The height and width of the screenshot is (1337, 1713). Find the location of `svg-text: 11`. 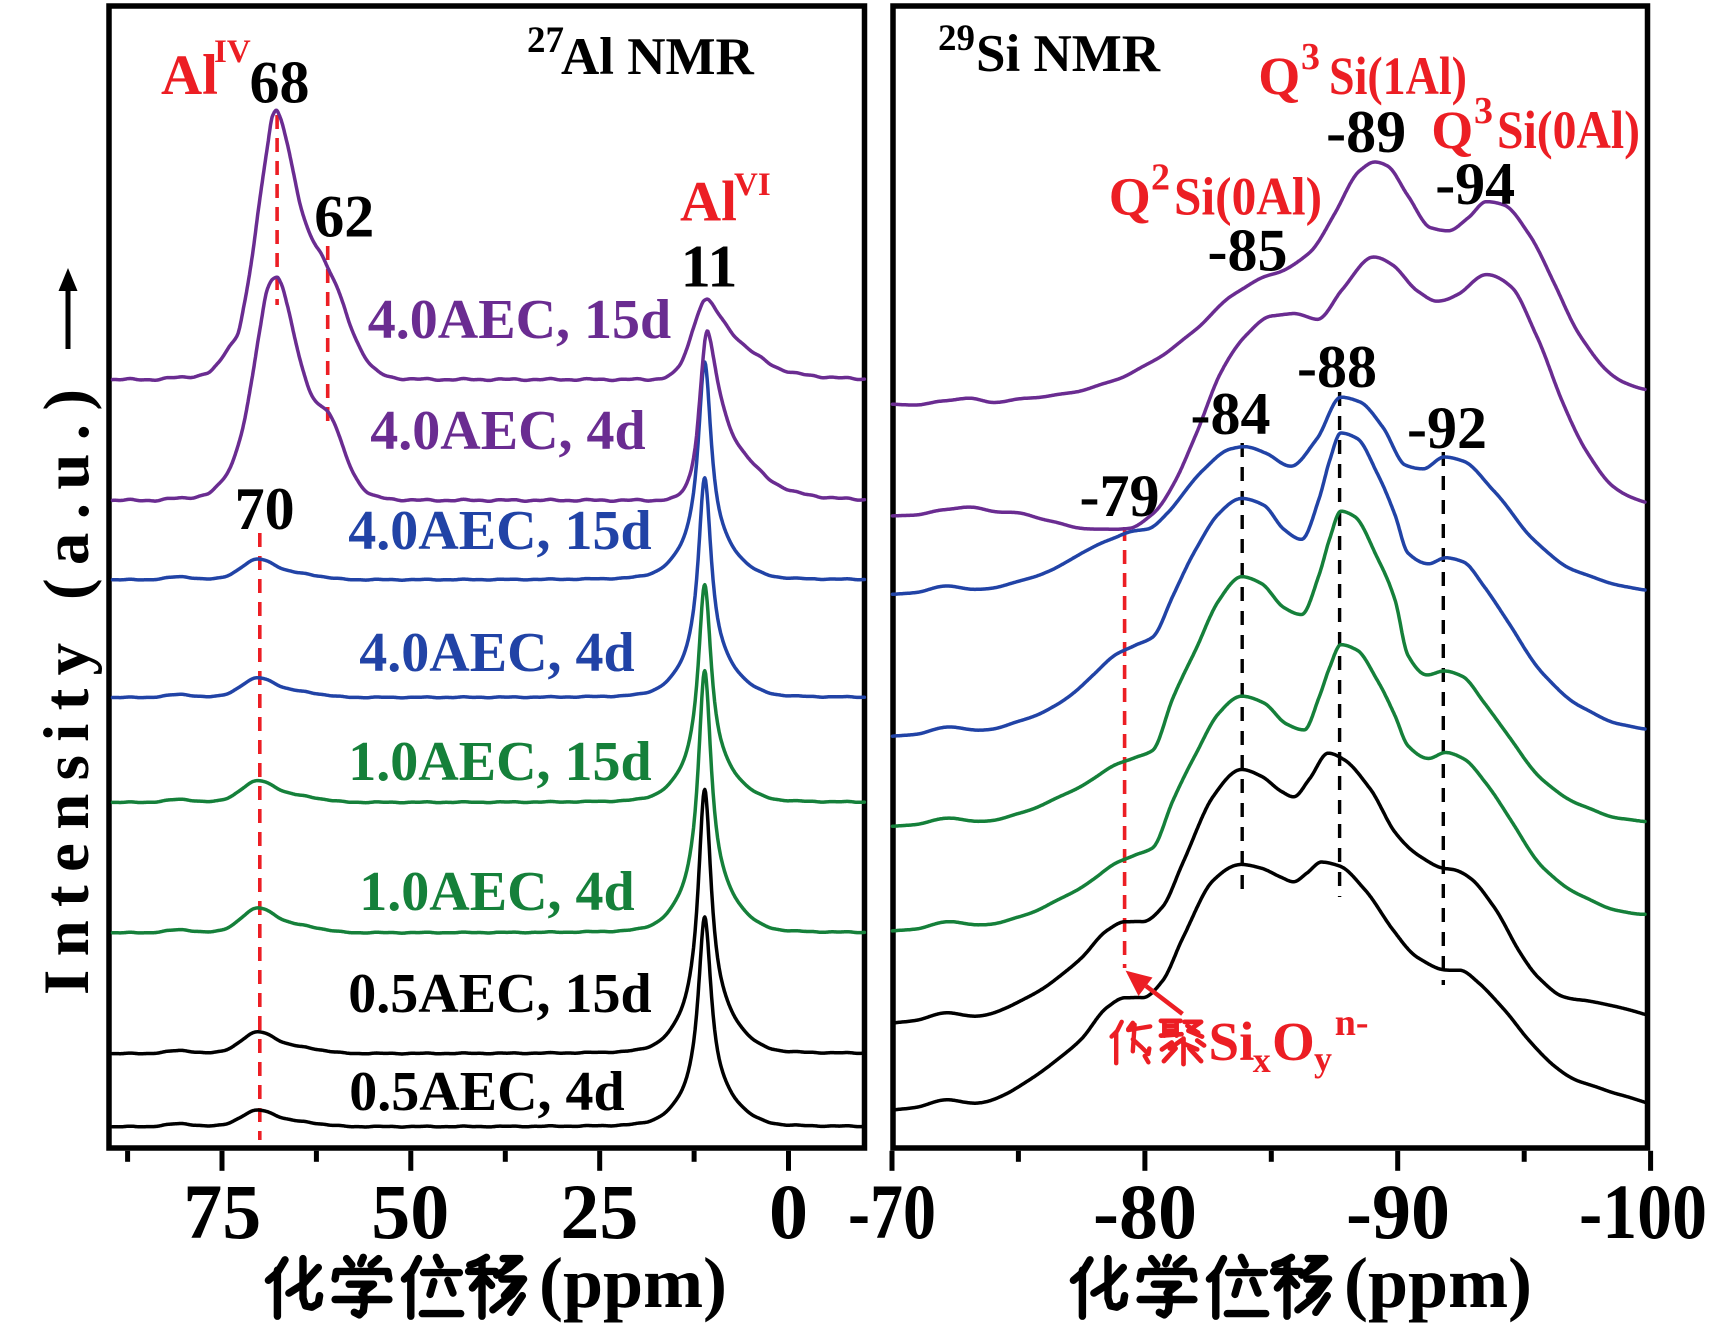

svg-text: 11 is located at coordinates (709, 267).